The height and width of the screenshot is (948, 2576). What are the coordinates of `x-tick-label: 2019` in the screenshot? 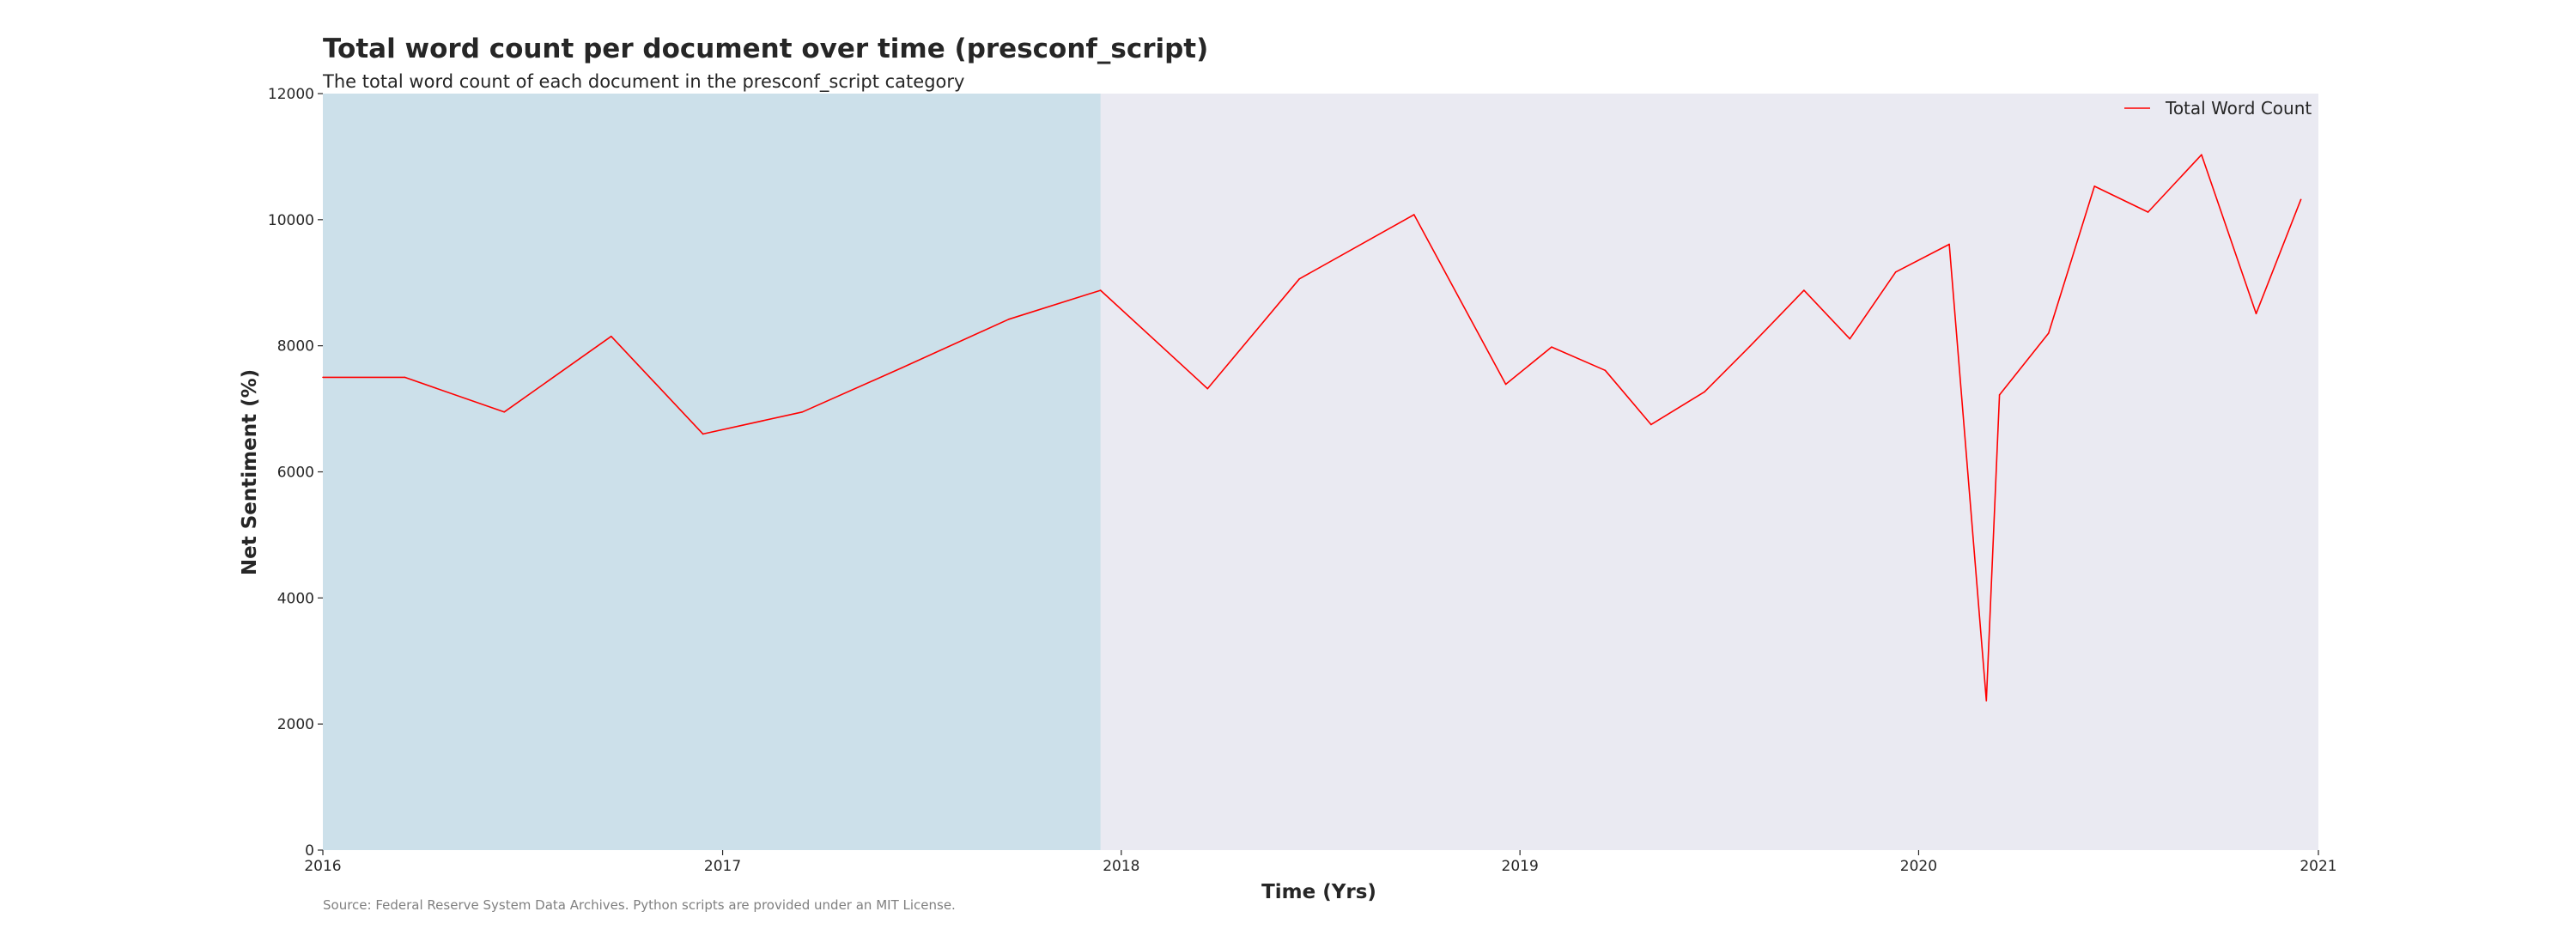 It's located at (1521, 866).